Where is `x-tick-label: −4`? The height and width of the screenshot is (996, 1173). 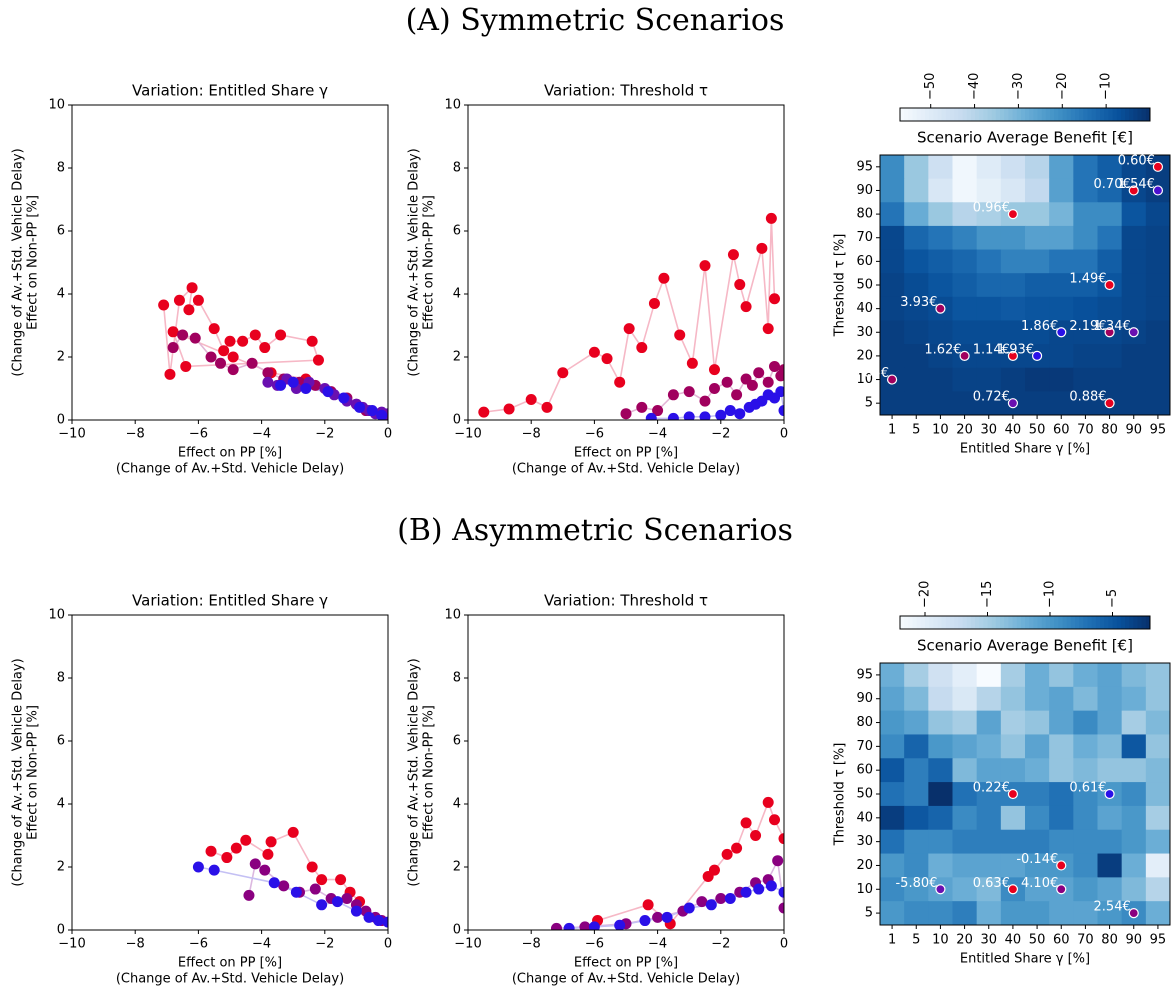
x-tick-label: −4 is located at coordinates (657, 434).